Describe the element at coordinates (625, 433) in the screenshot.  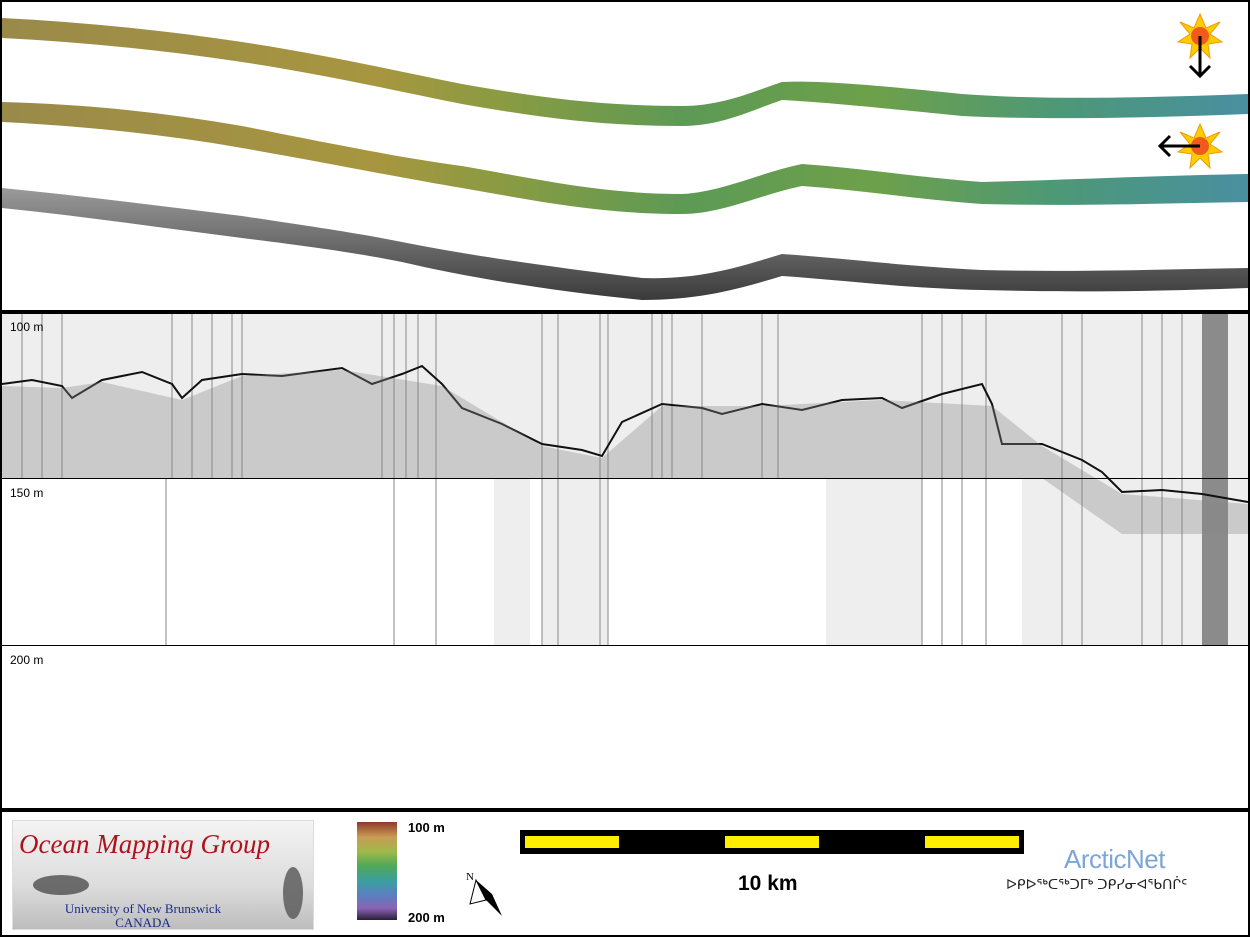
I see `seafloor-echo-trace` at that location.